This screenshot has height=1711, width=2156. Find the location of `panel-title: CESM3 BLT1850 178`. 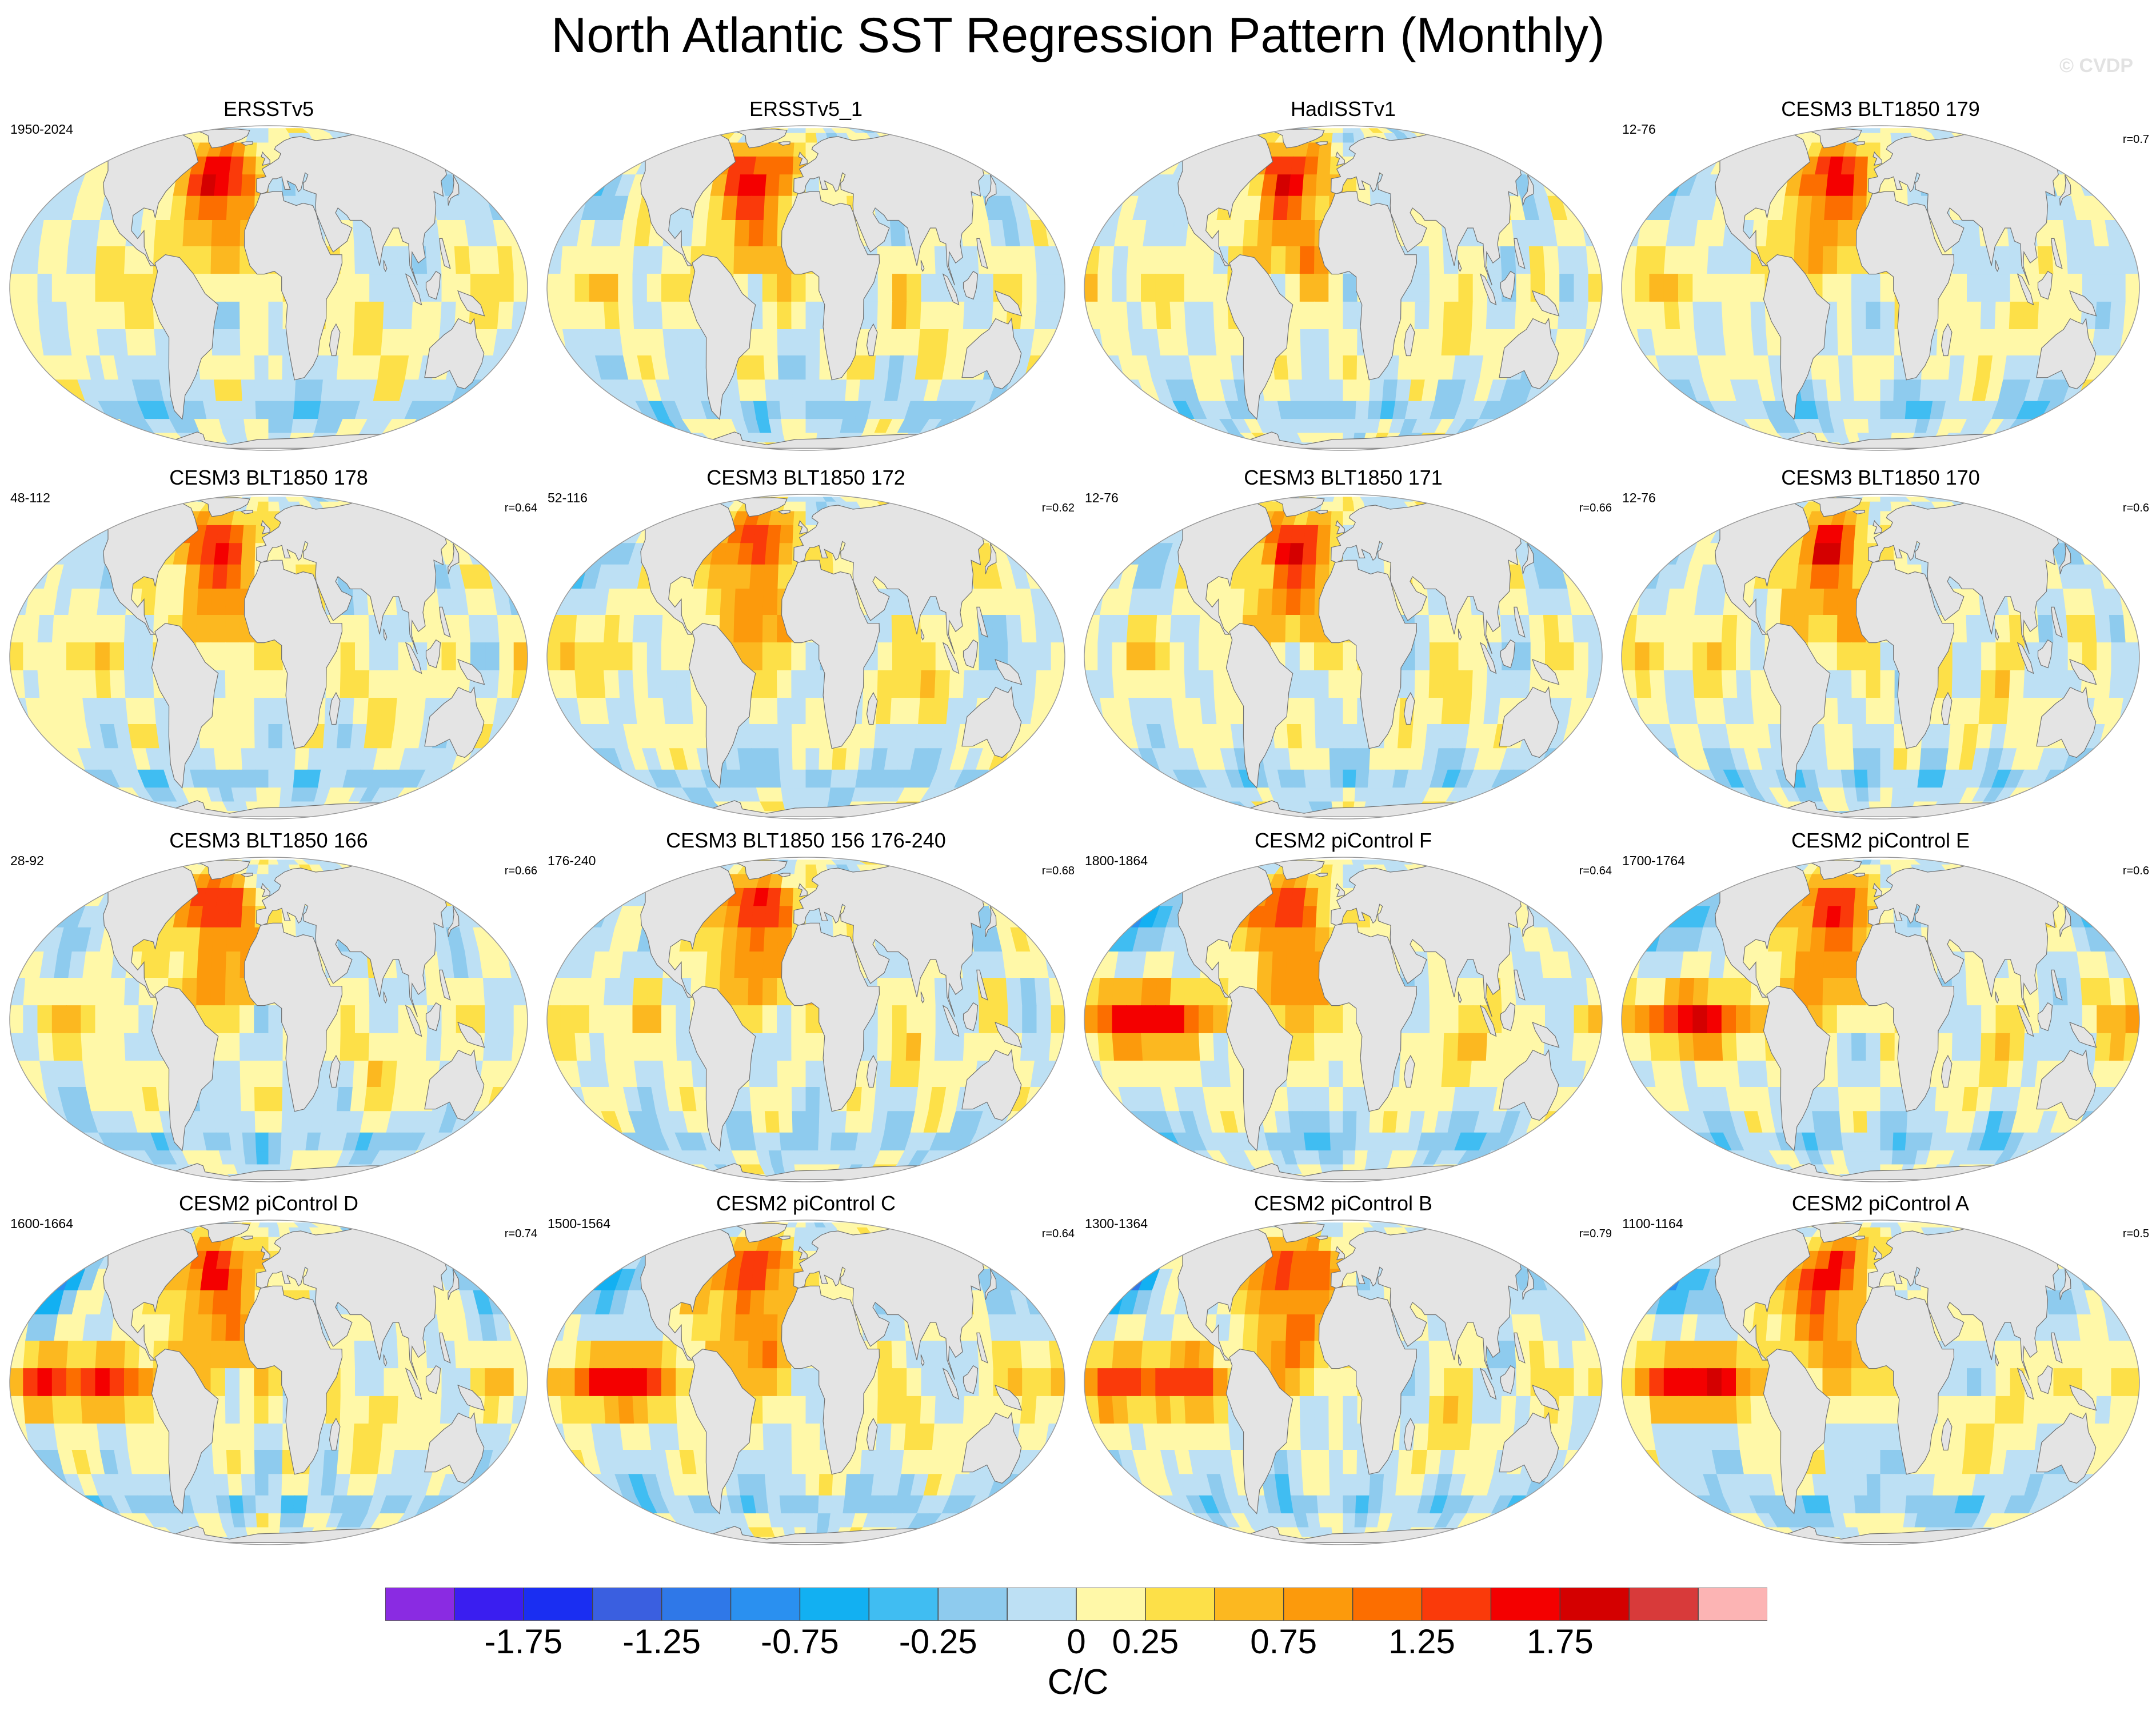

panel-title: CESM3 BLT1850 178 is located at coordinates (268, 478).